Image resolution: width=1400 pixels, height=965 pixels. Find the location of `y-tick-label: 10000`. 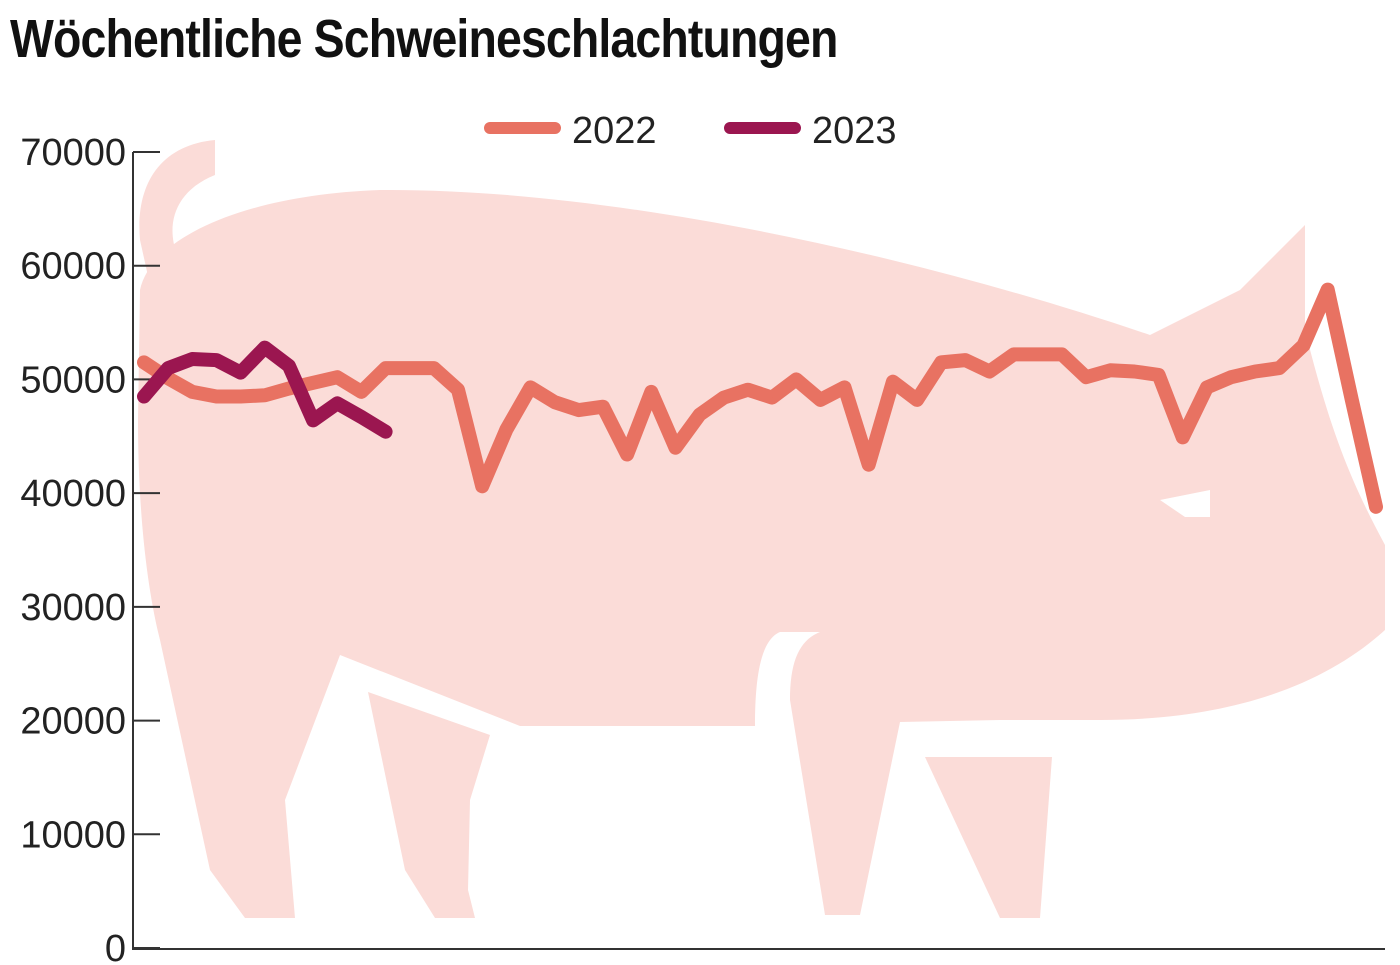

y-tick-label: 10000 is located at coordinates (73, 835).